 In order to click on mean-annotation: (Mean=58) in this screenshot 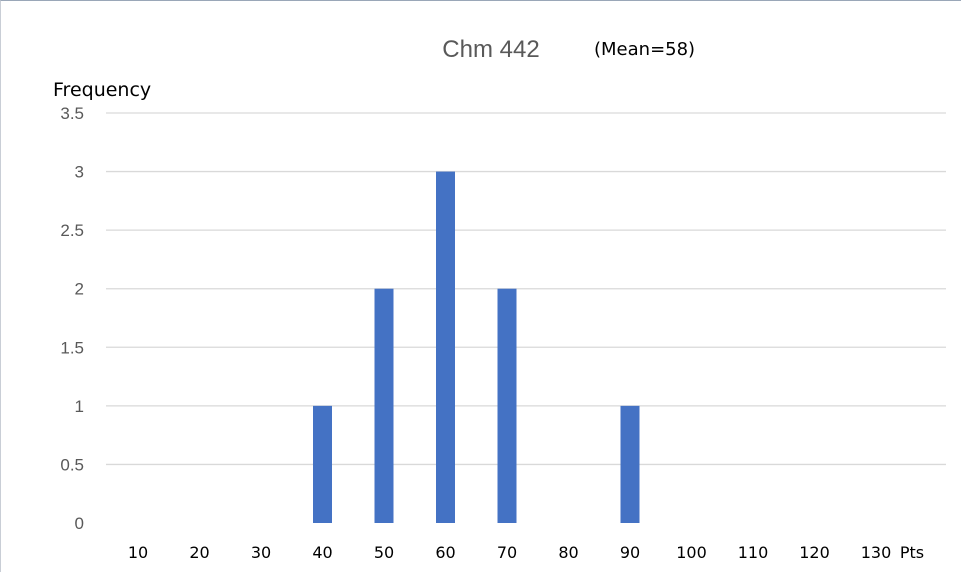, I will do `click(644, 49)`.